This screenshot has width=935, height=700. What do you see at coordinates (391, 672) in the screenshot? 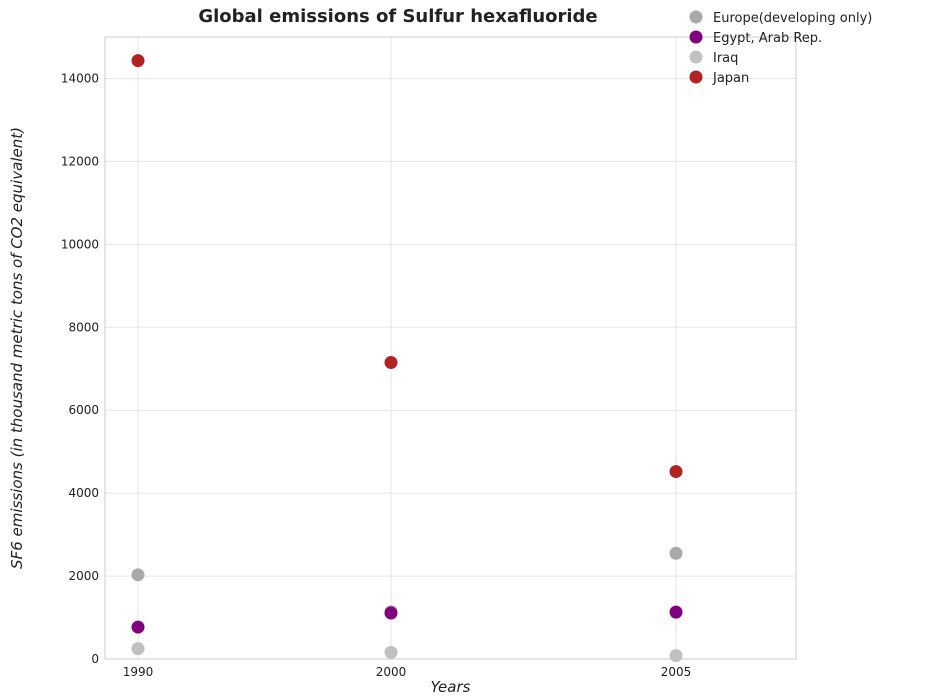
I see `x-tick-label: 2000` at bounding box center [391, 672].